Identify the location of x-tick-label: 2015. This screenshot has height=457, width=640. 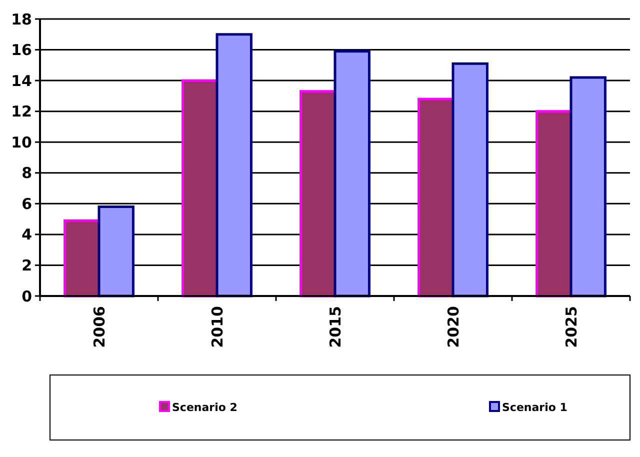
(335, 327).